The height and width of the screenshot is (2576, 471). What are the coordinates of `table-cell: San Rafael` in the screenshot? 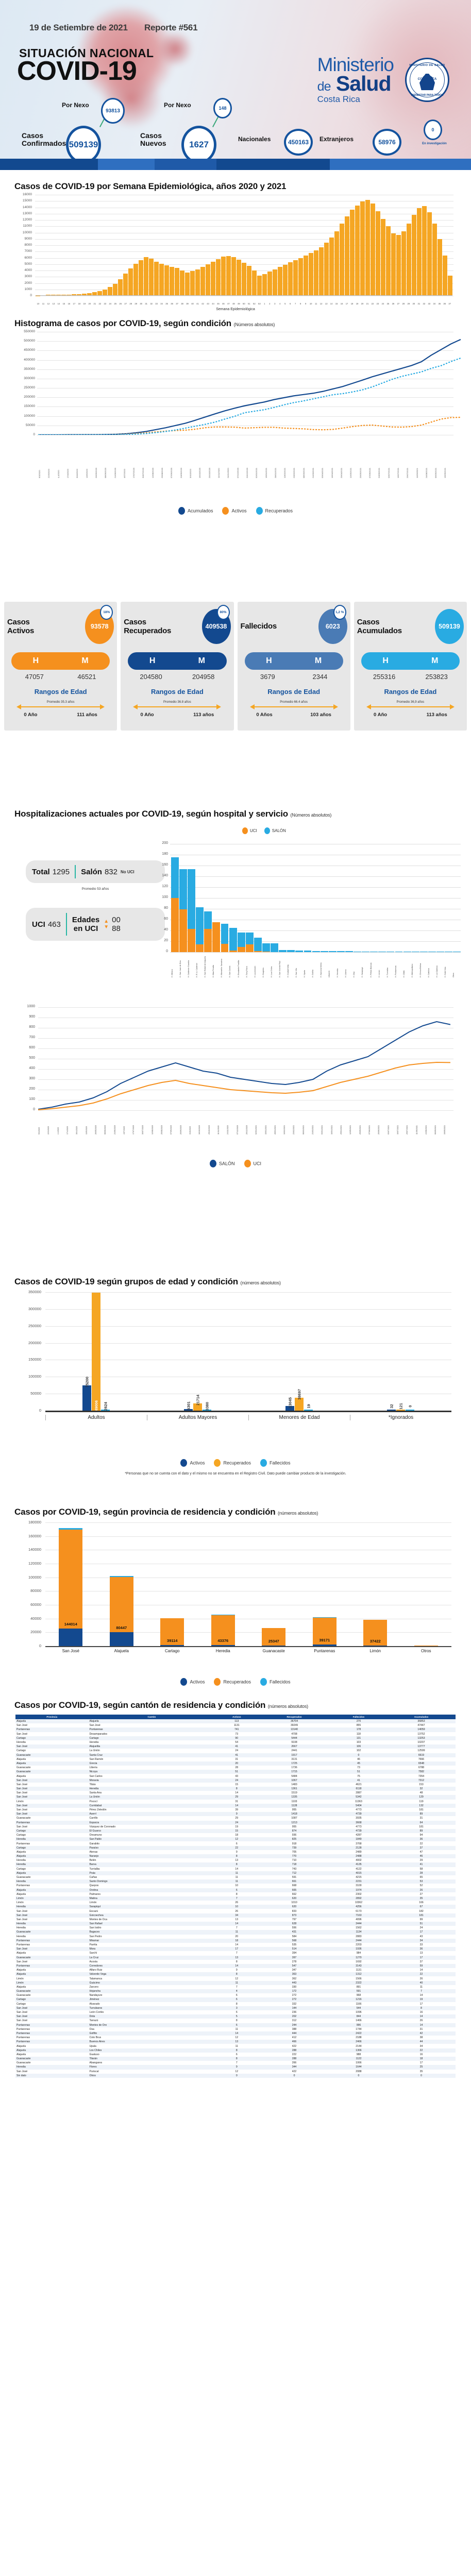 It's located at (151, 1924).